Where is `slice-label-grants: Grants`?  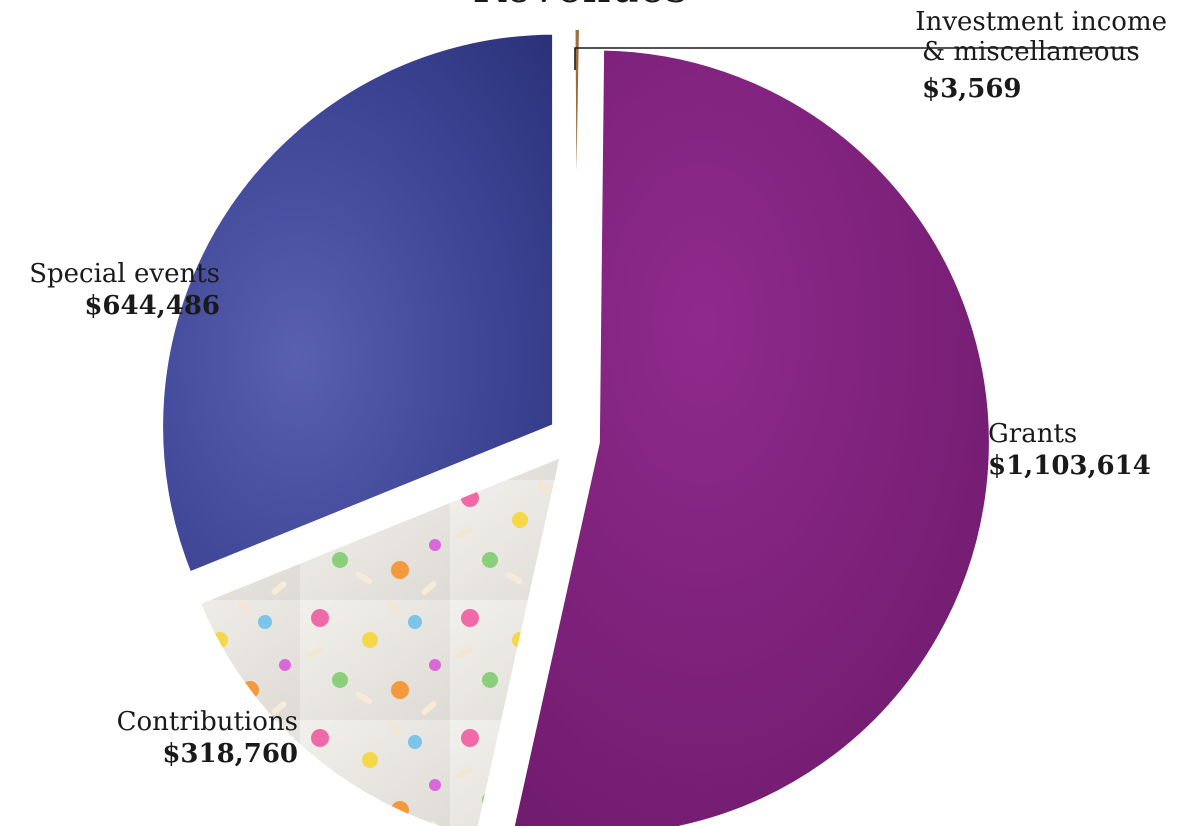 slice-label-grants: Grants is located at coordinates (1032, 434).